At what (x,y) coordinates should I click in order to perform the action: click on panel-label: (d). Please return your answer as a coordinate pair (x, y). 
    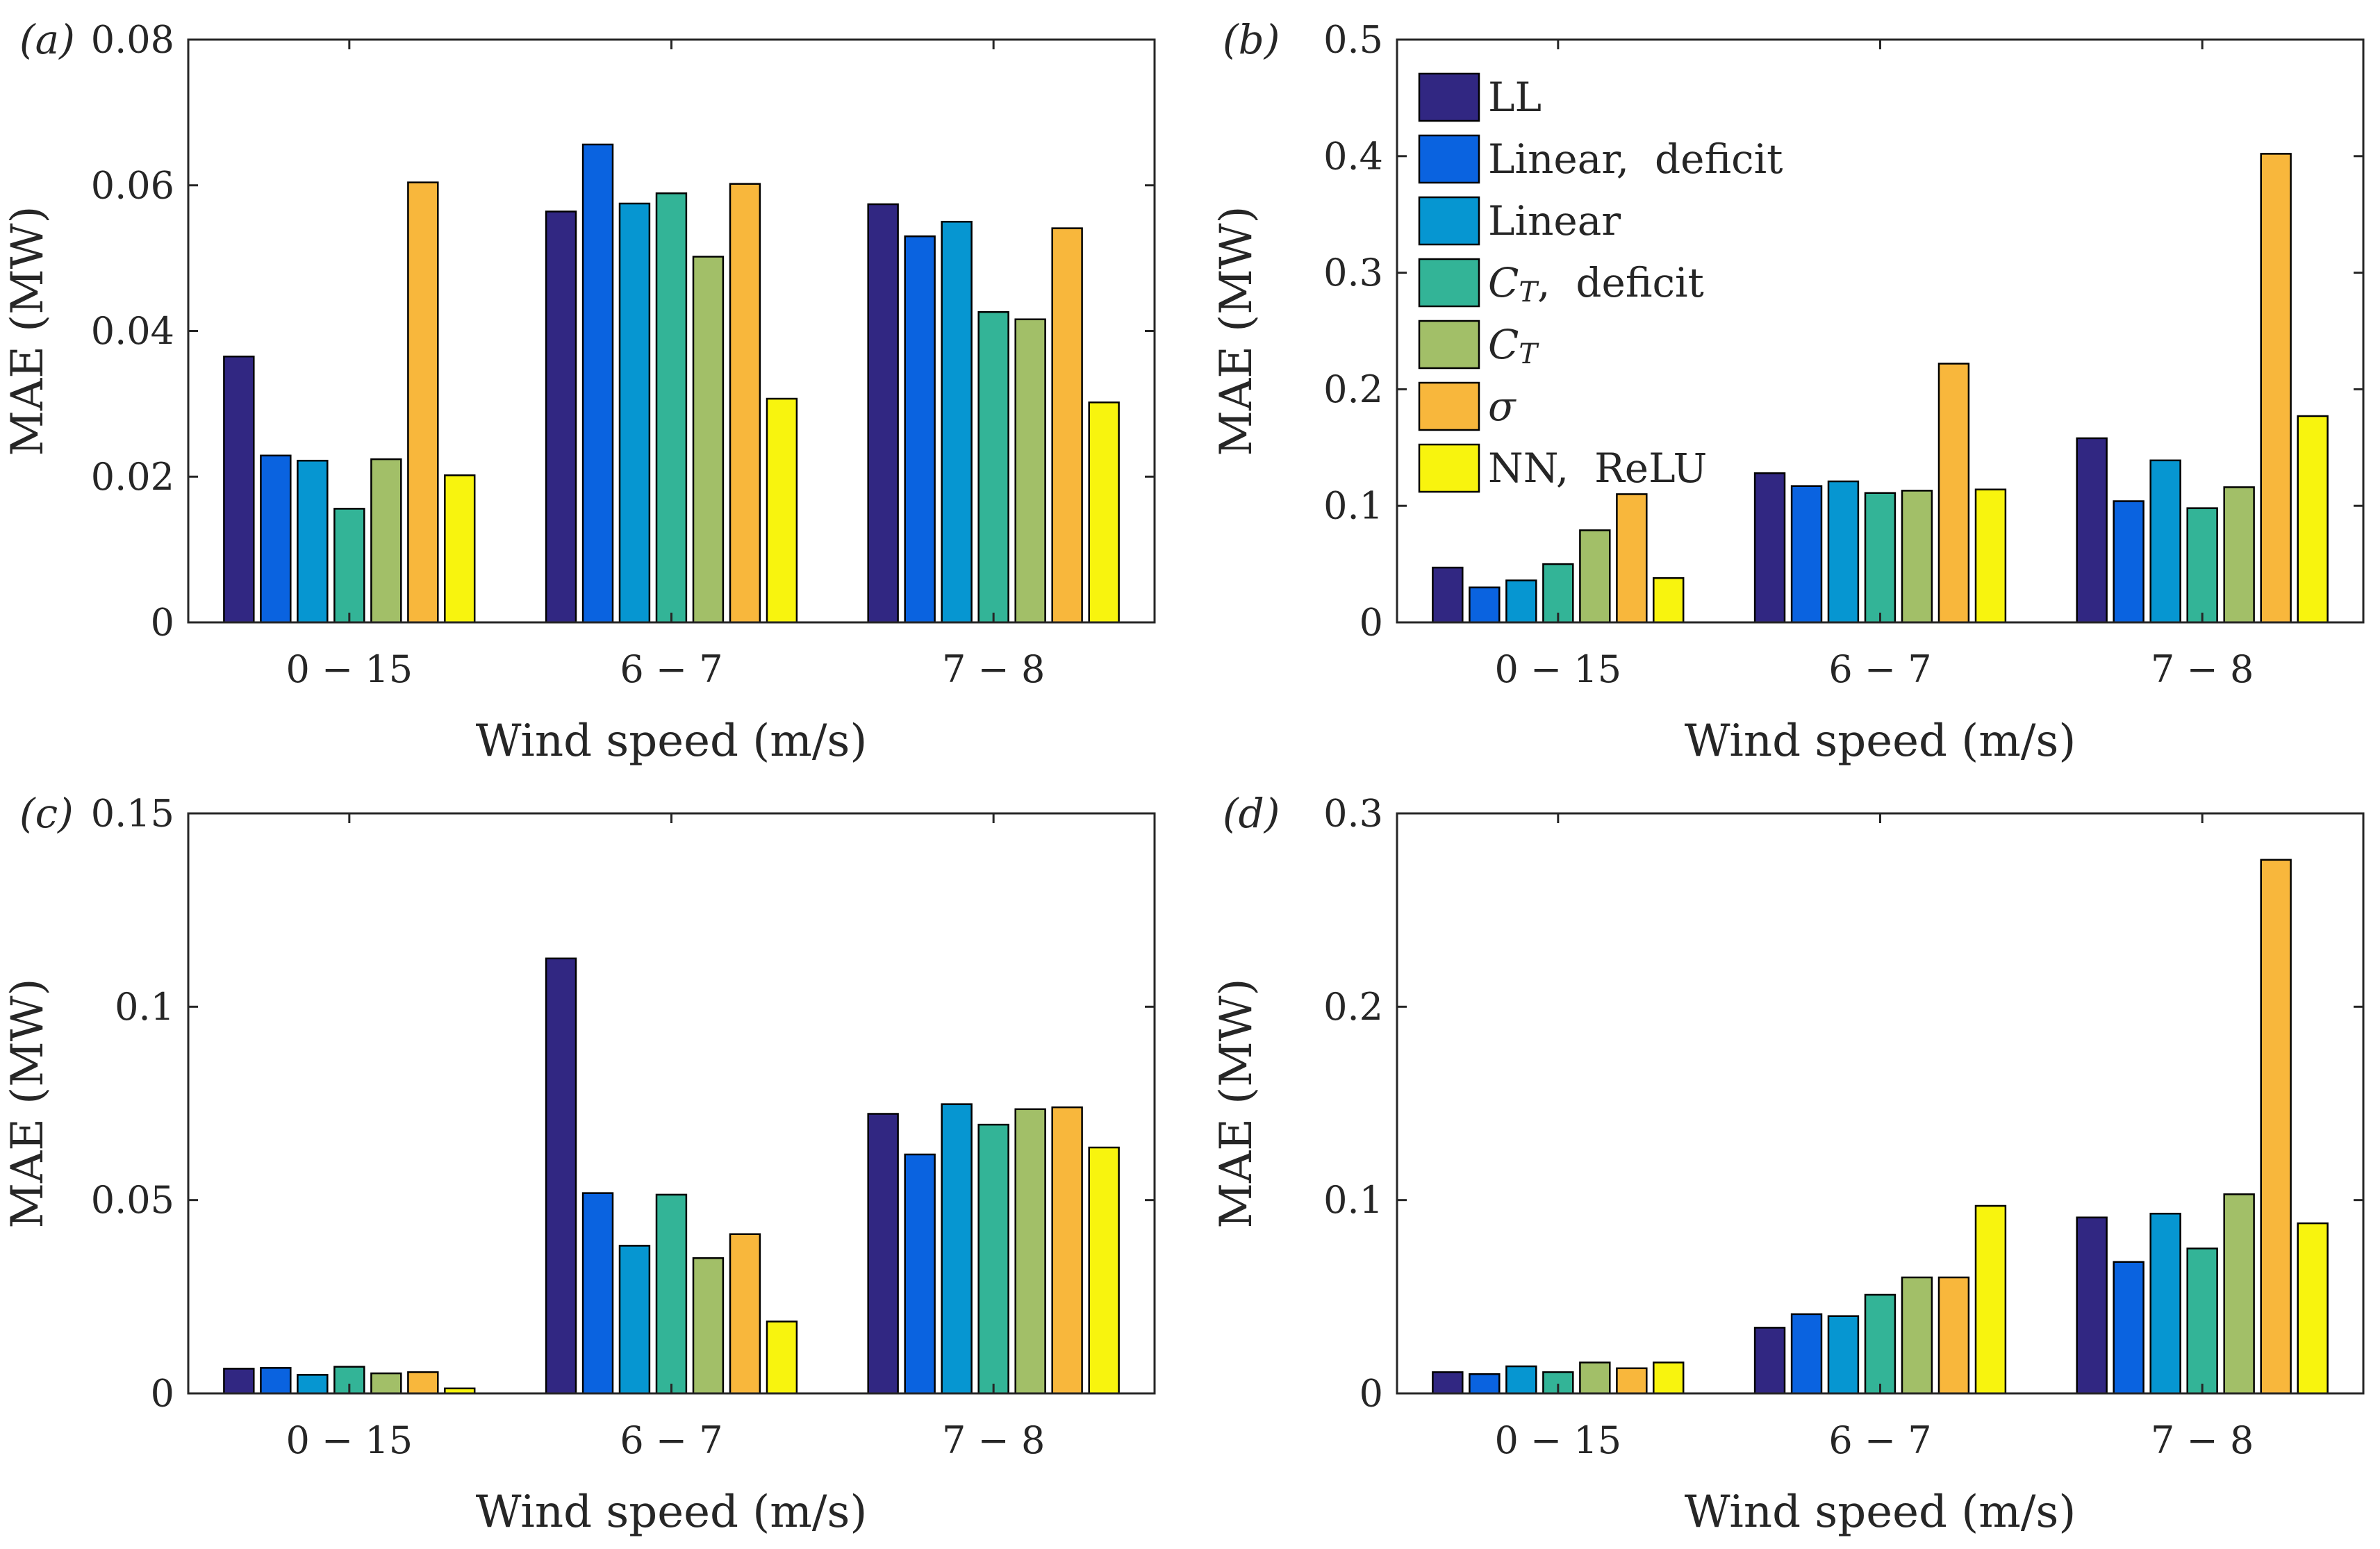
    Looking at the image, I should click on (1251, 813).